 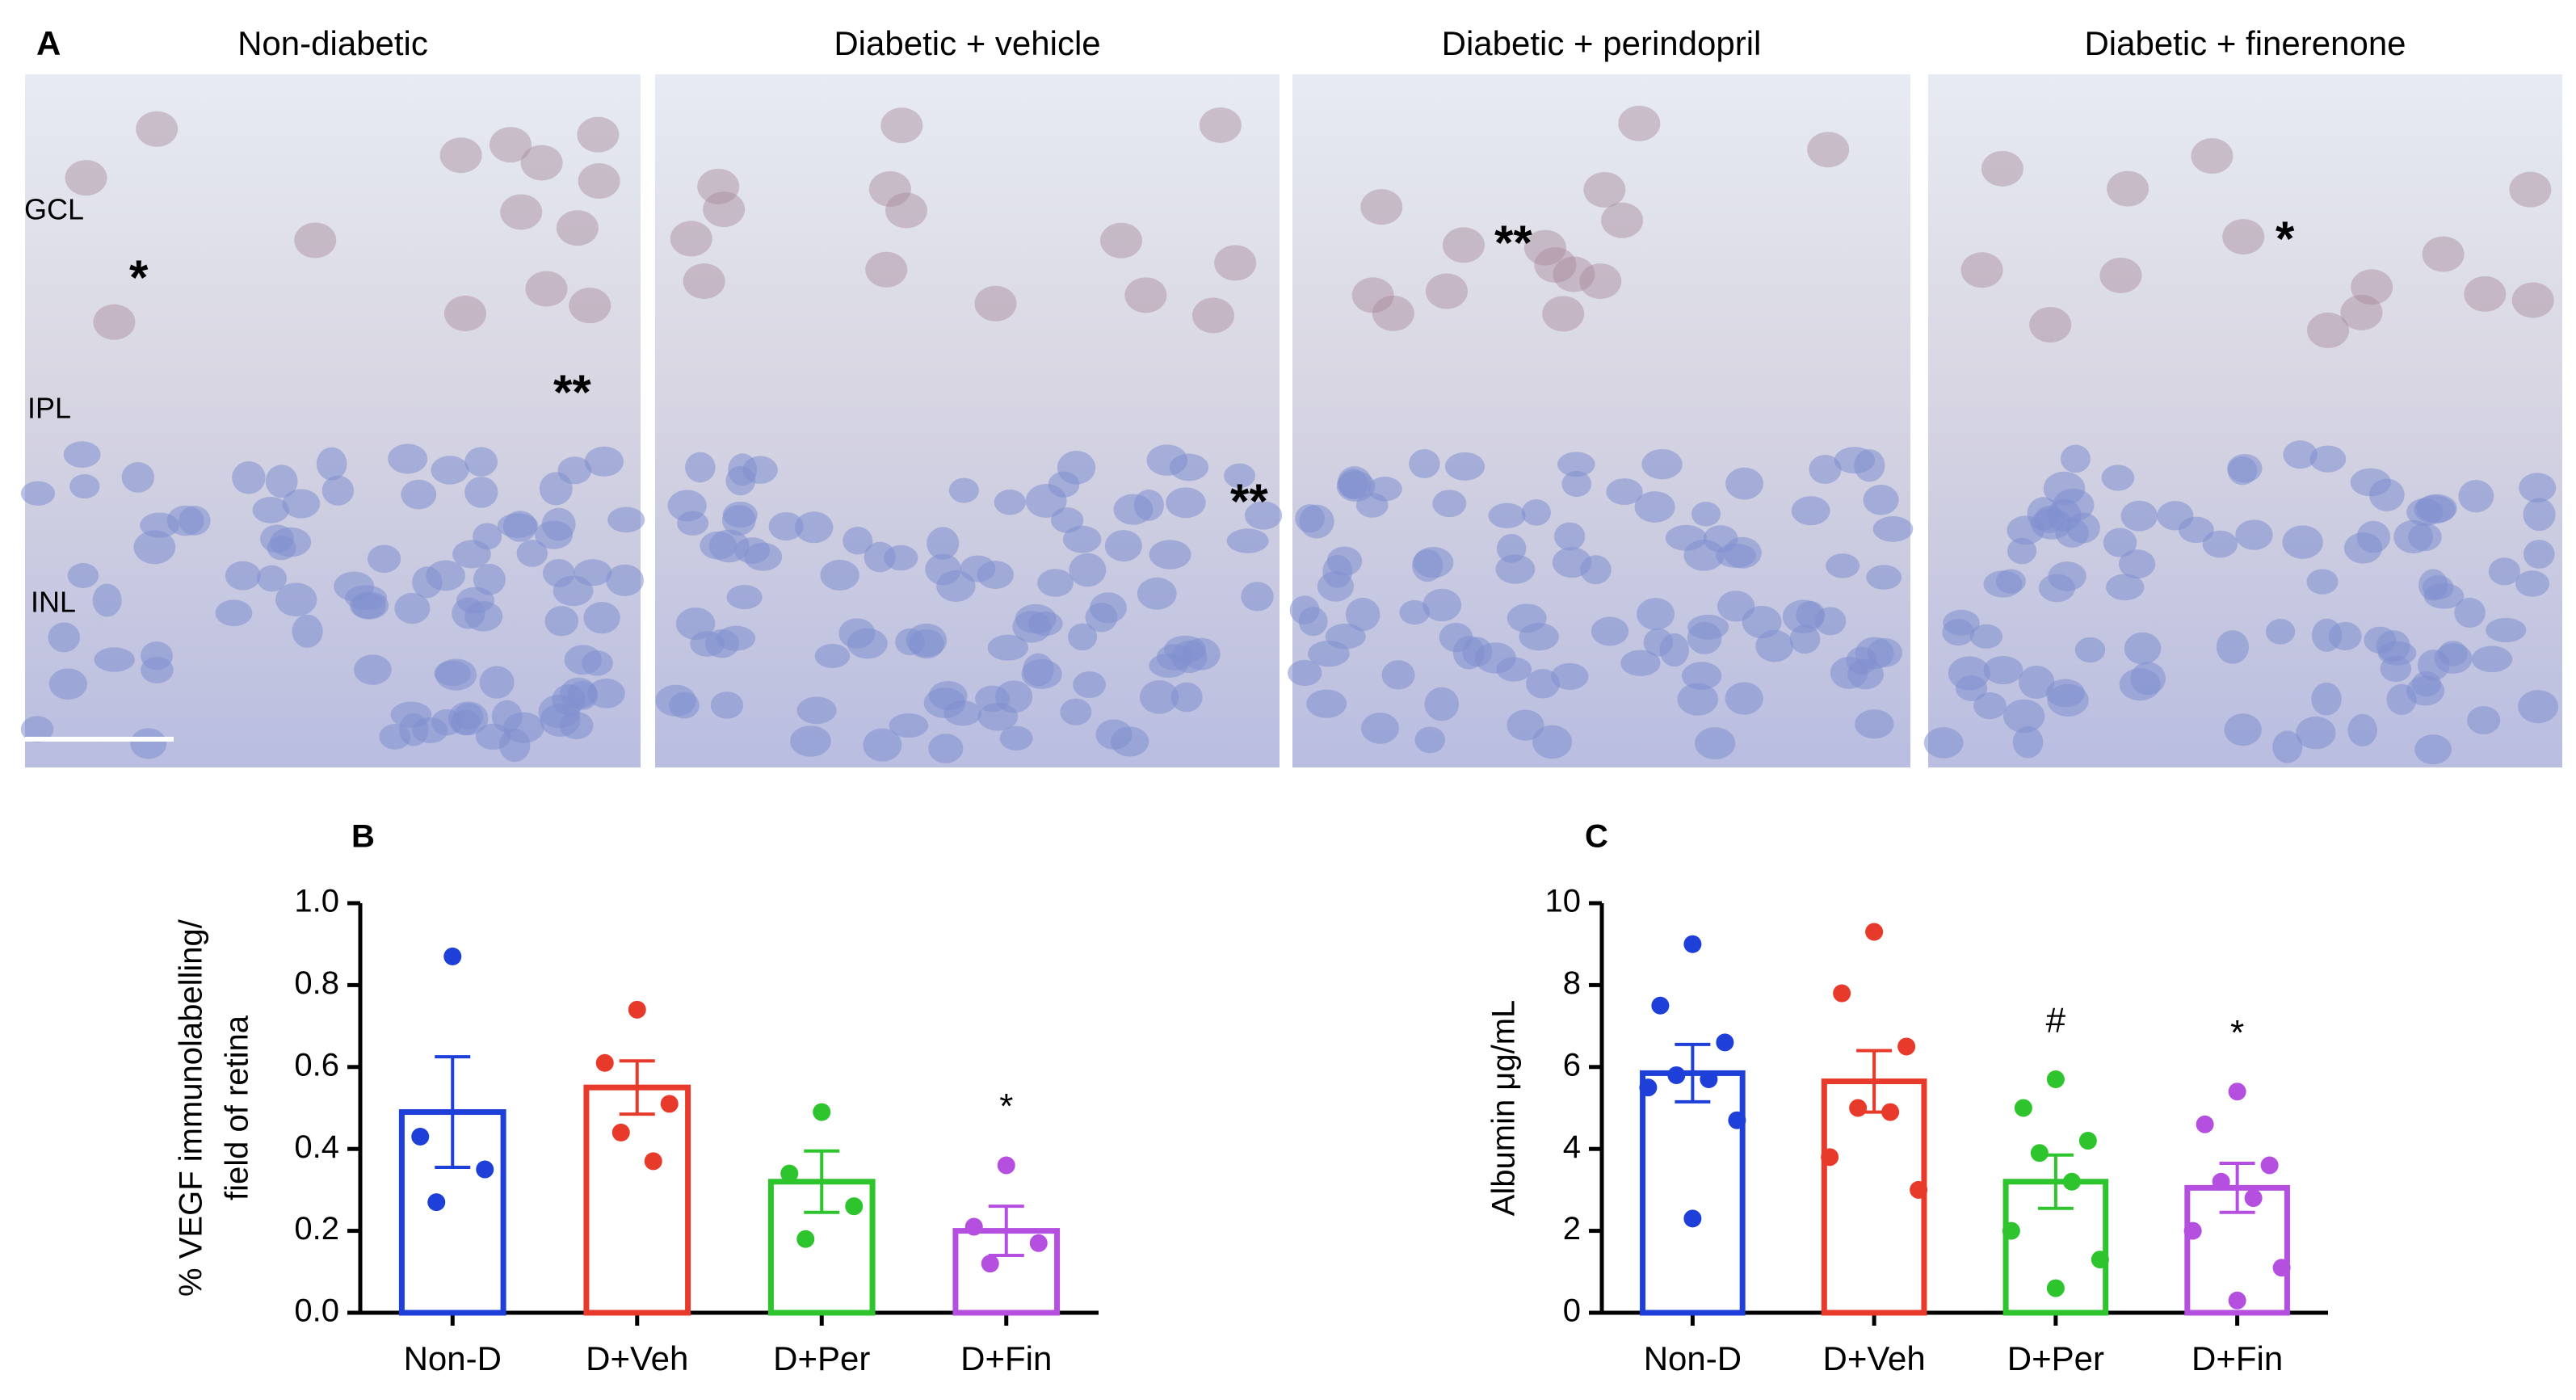 I want to click on significance: #, so click(x=2056, y=1021).